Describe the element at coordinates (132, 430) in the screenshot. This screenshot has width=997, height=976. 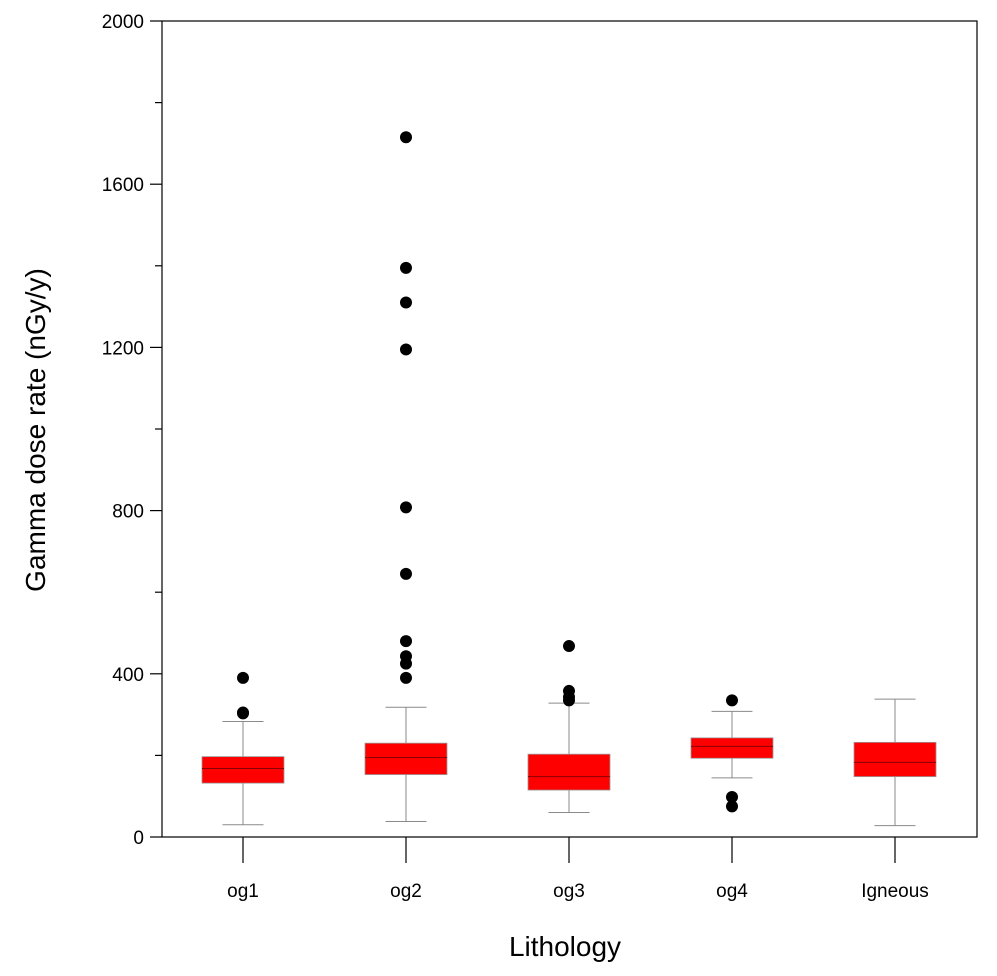
I see `y-axis: 0 400 800 1200 1600 2000` at that location.